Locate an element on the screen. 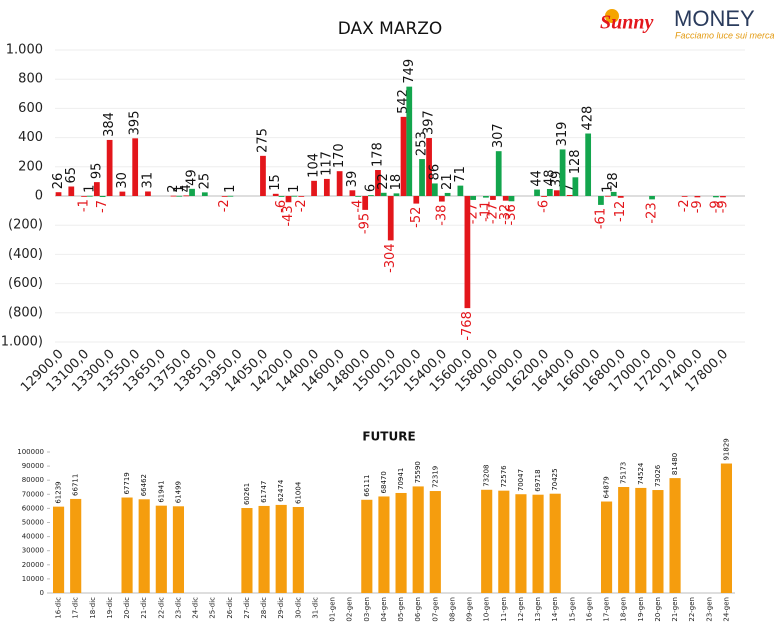 The width and height of the screenshot is (774, 635). data-label: -2 is located at coordinates (684, 205).